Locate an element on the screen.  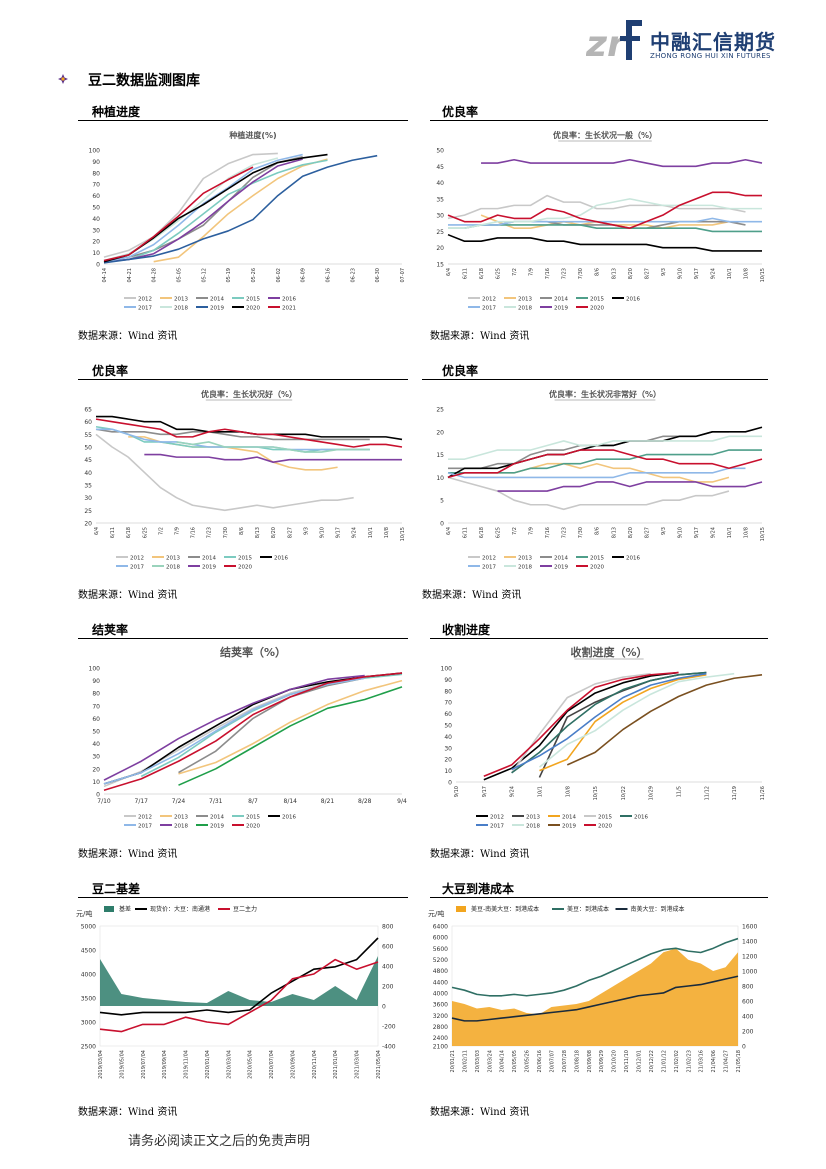
y2-tick-label: 400 is located at coordinates (388, 967).